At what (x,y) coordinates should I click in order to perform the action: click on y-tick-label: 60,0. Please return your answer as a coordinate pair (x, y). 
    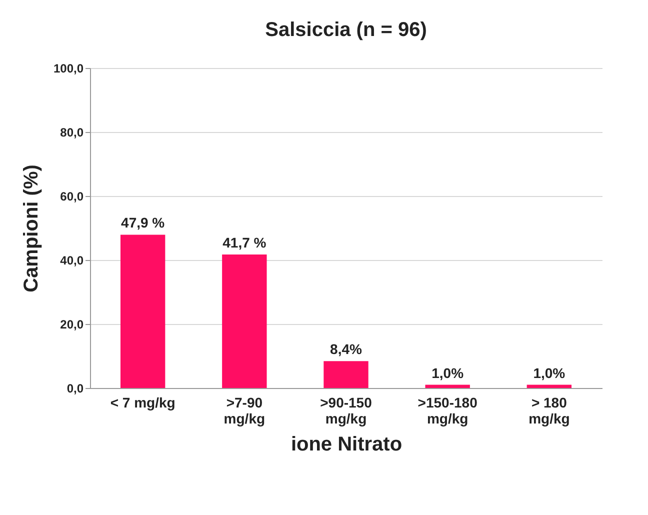
    Looking at the image, I should click on (72, 197).